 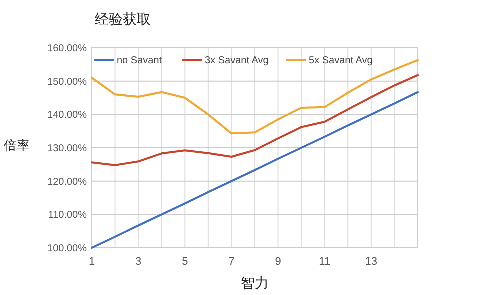 What do you see at coordinates (68, 49) in the screenshot?
I see `y-tick-label: 160.00%` at bounding box center [68, 49].